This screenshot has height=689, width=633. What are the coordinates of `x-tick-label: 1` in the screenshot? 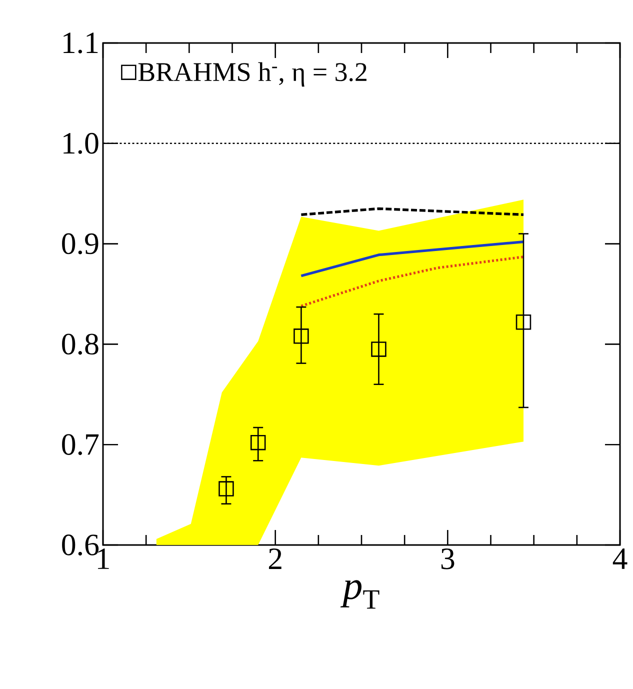 It's located at (103, 558).